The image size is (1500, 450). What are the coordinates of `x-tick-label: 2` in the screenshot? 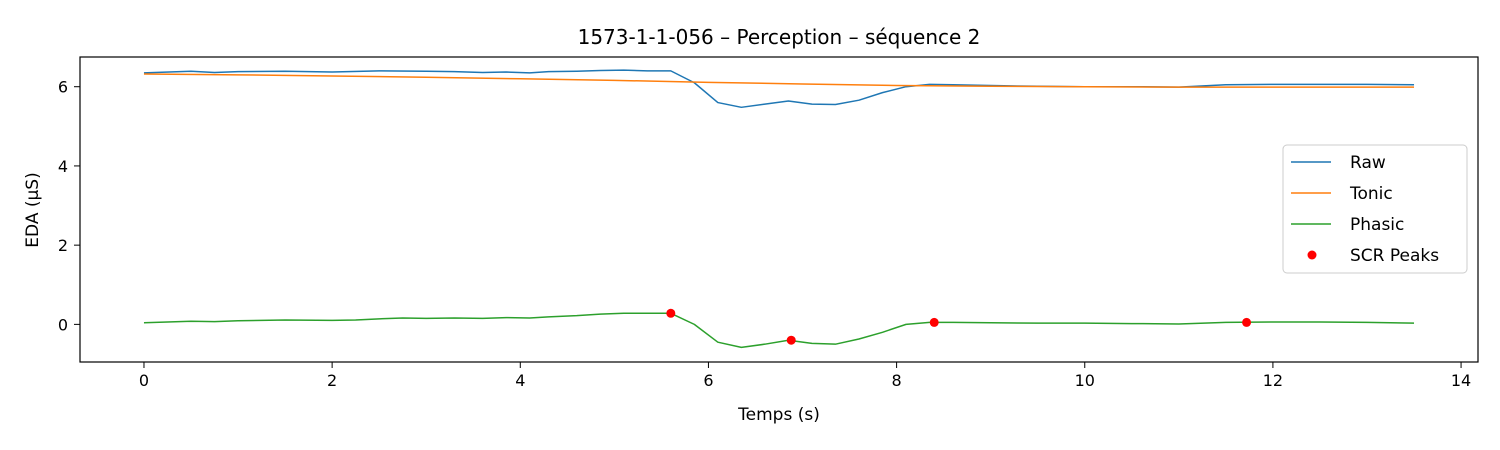 It's located at (332, 380).